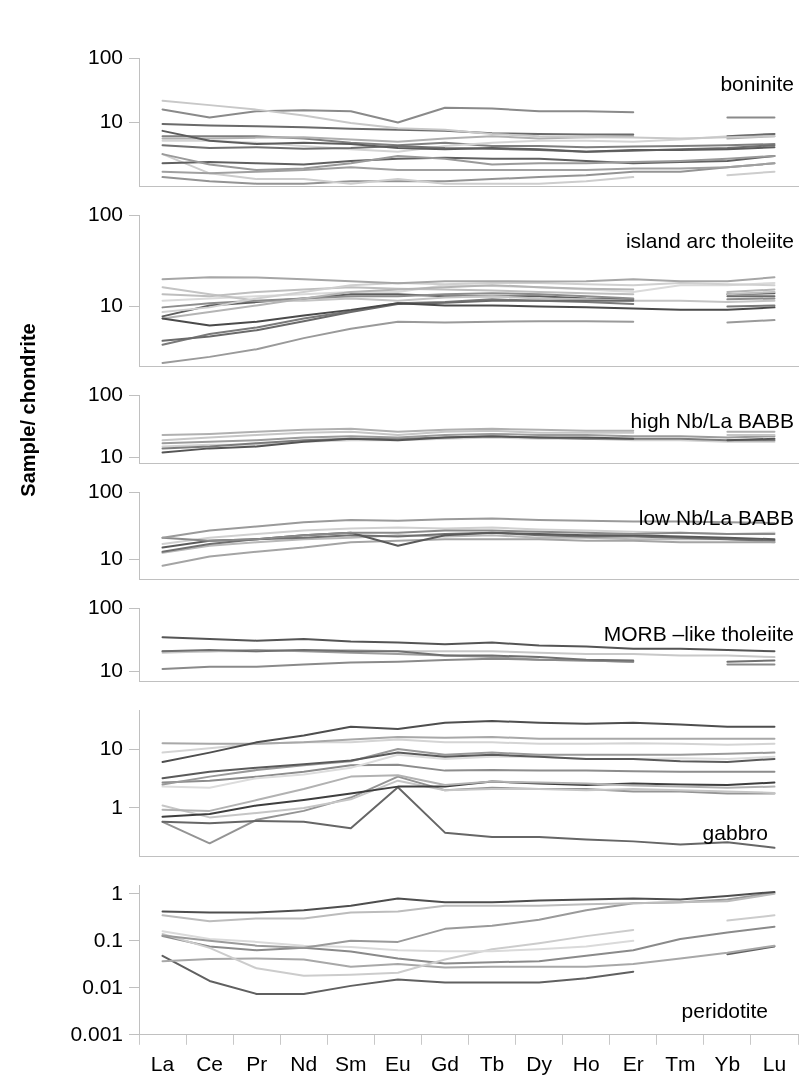  What do you see at coordinates (108, 939) in the screenshot?
I see `y-tick-label: 0.1` at bounding box center [108, 939].